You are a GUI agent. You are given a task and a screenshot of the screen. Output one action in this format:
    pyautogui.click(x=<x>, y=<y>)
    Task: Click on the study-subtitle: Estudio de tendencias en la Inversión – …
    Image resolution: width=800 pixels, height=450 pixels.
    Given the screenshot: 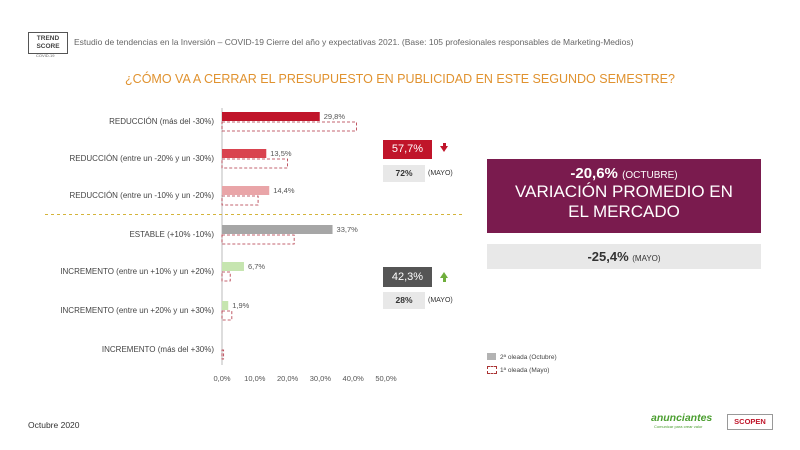 What is the action you would take?
    pyautogui.click(x=354, y=42)
    